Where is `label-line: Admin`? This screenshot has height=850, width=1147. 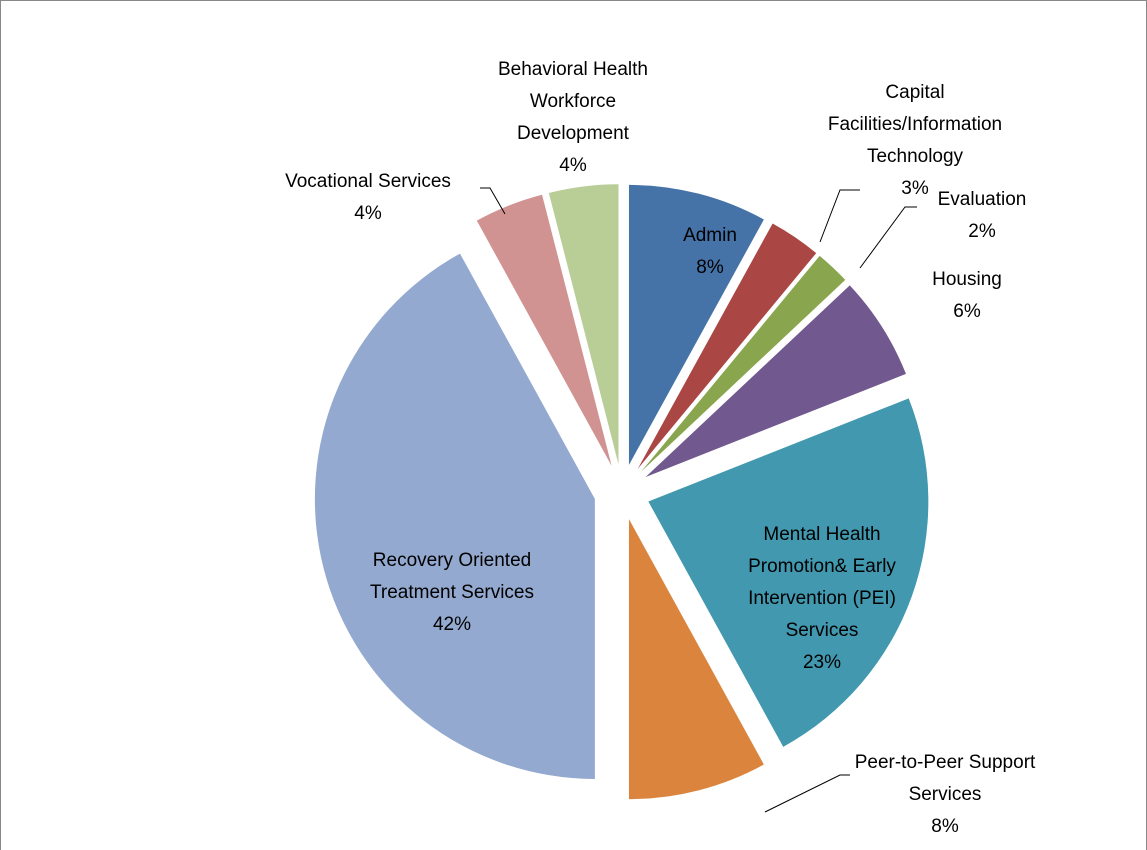
label-line: Admin is located at coordinates (710, 235).